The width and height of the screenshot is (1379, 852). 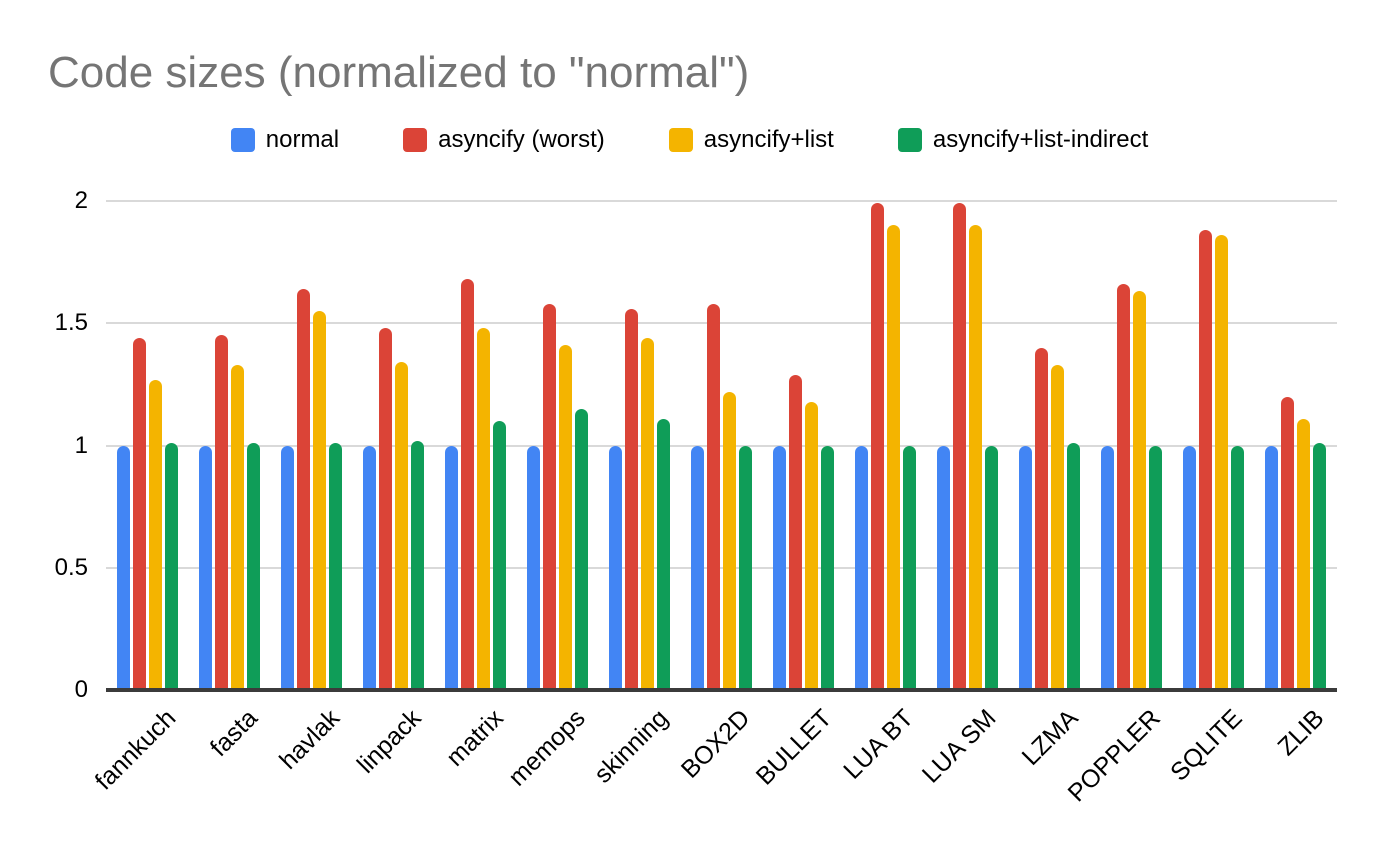 I want to click on bar-group-matrix: matrix, so click(x=475, y=486).